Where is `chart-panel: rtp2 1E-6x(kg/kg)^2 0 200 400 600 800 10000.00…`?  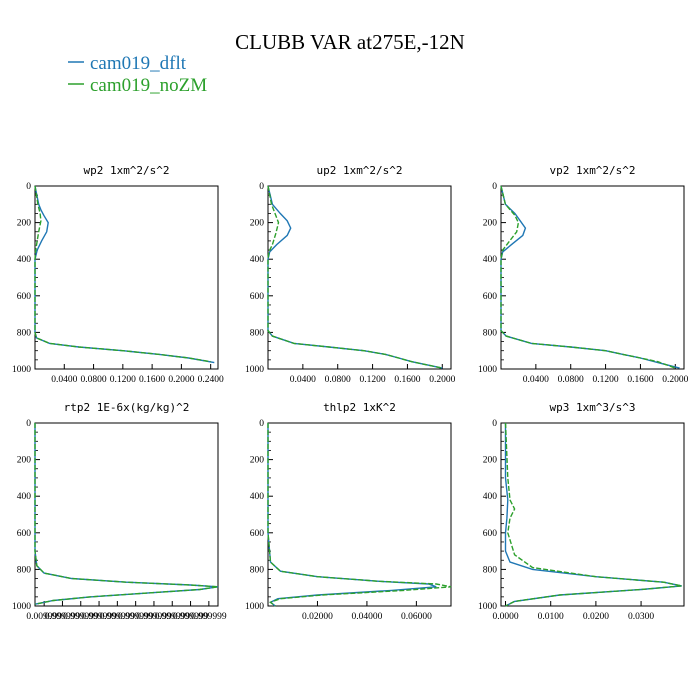
chart-panel: rtp2 1E-6x(kg/kg)^2 0 200 400 600 800 10000.00… is located at coordinates (119, 511).